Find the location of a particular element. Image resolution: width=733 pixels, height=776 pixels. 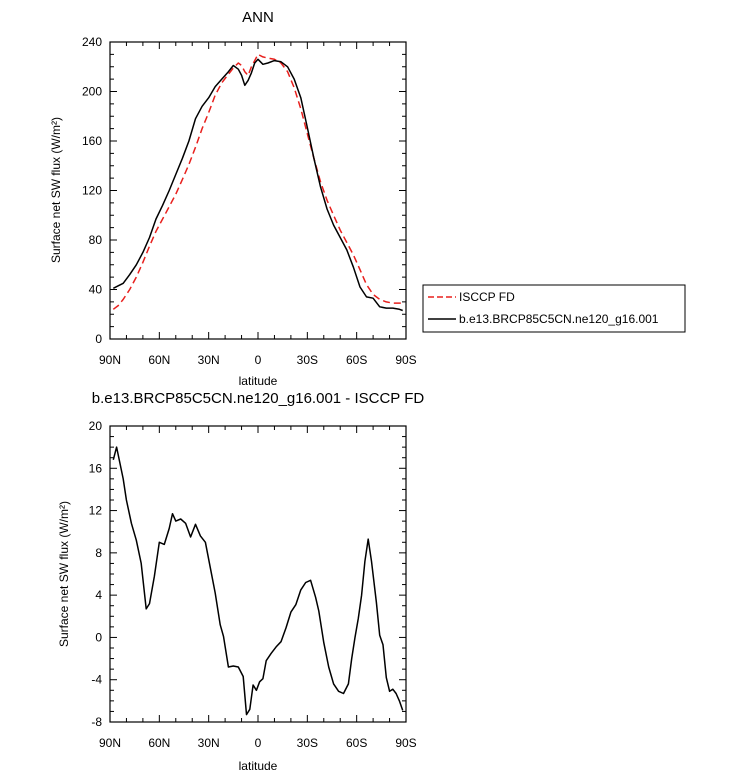

legend-label-model: b.e13.BRCP85C5CN.ne120_g16.001 is located at coordinates (559, 319).